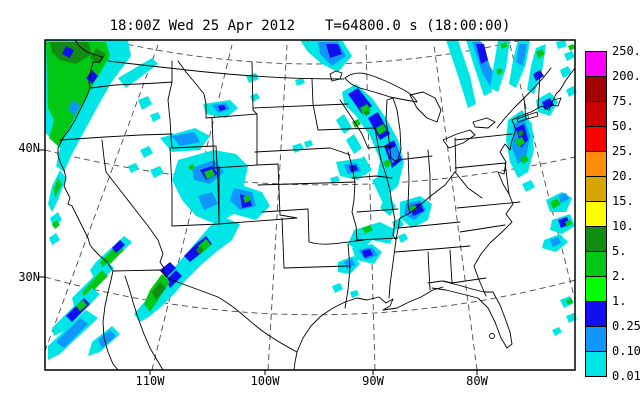  I want to click on colorbar-label: 25., so click(623, 151).